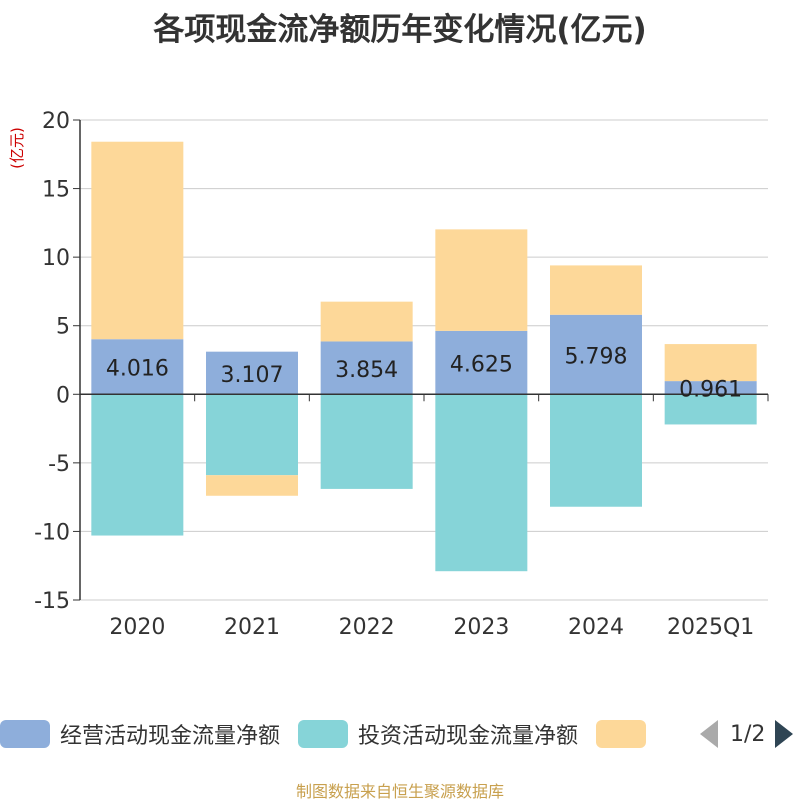 This screenshot has height=802, width=800. What do you see at coordinates (400, 30) in the screenshot?
I see `chart-title: 各项现金流净额历年变化情况(亿元)` at bounding box center [400, 30].